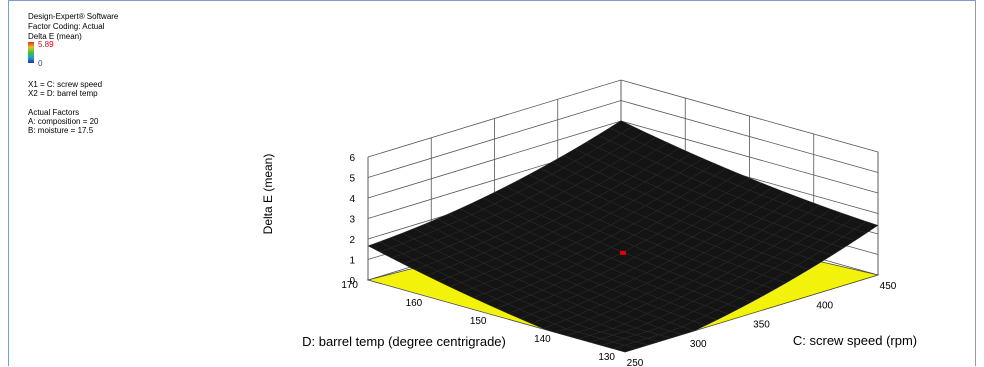 The image size is (984, 367). I want to click on x-axis-title: C: screw speed (rpm), so click(855, 340).